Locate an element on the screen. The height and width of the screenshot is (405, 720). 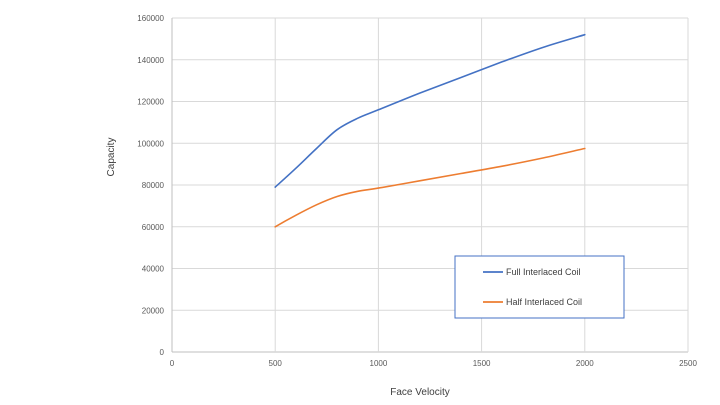
y-tick-label: 60000 is located at coordinates (153, 227).